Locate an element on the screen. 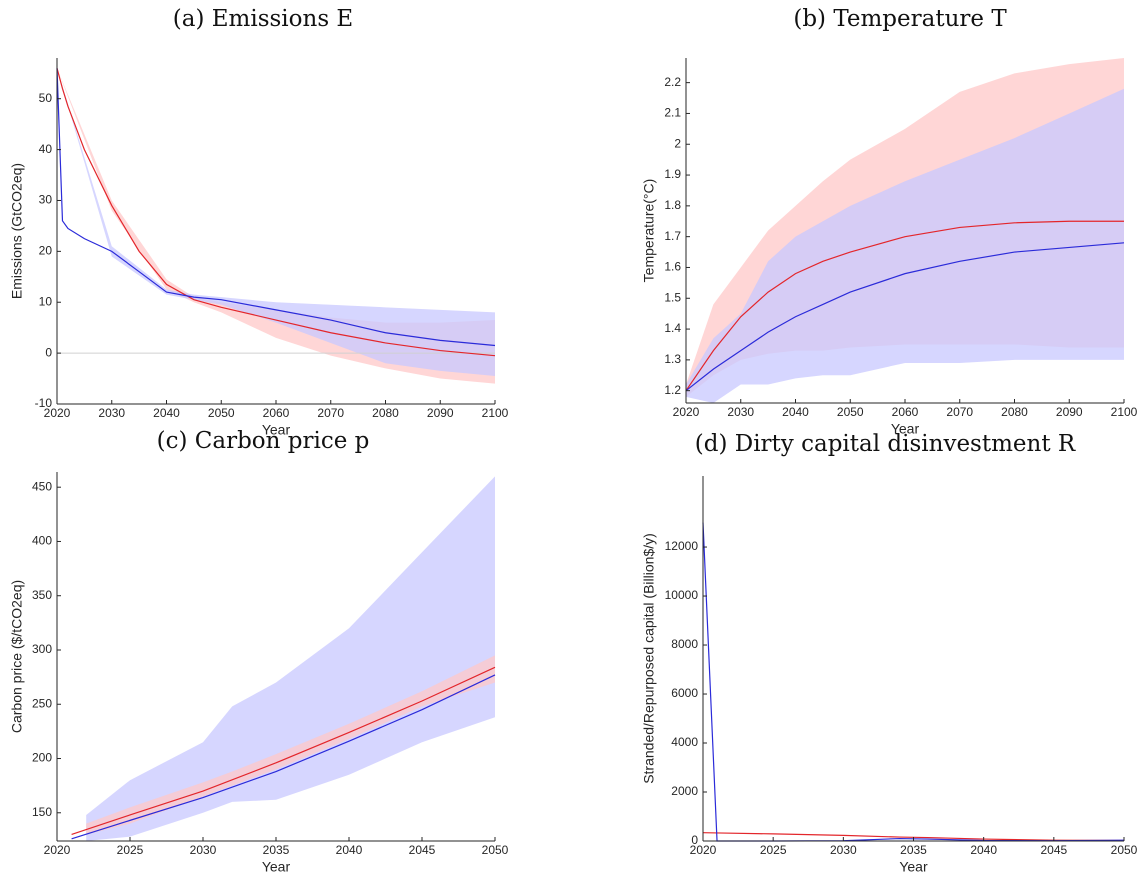 This screenshot has width=1141, height=891. y-tick-label: 8000 is located at coordinates (684, 644).